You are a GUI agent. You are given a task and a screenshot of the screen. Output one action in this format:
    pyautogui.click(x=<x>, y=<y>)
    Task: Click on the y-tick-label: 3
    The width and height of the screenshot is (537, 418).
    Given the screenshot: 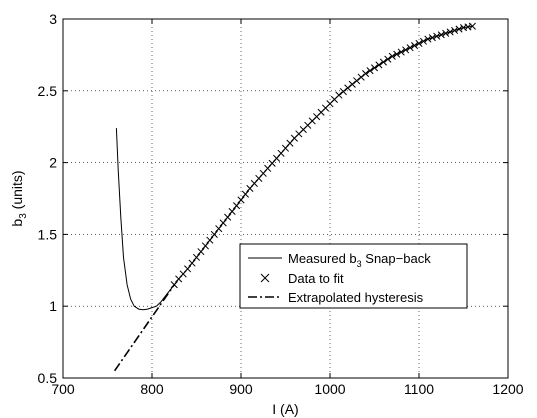 What is the action you would take?
    pyautogui.click(x=53, y=19)
    